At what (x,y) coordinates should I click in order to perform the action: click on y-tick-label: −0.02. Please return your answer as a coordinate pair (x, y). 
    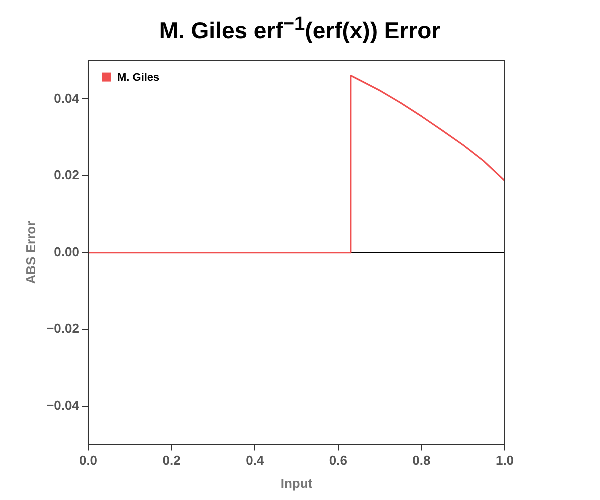
    Looking at the image, I should click on (63, 328).